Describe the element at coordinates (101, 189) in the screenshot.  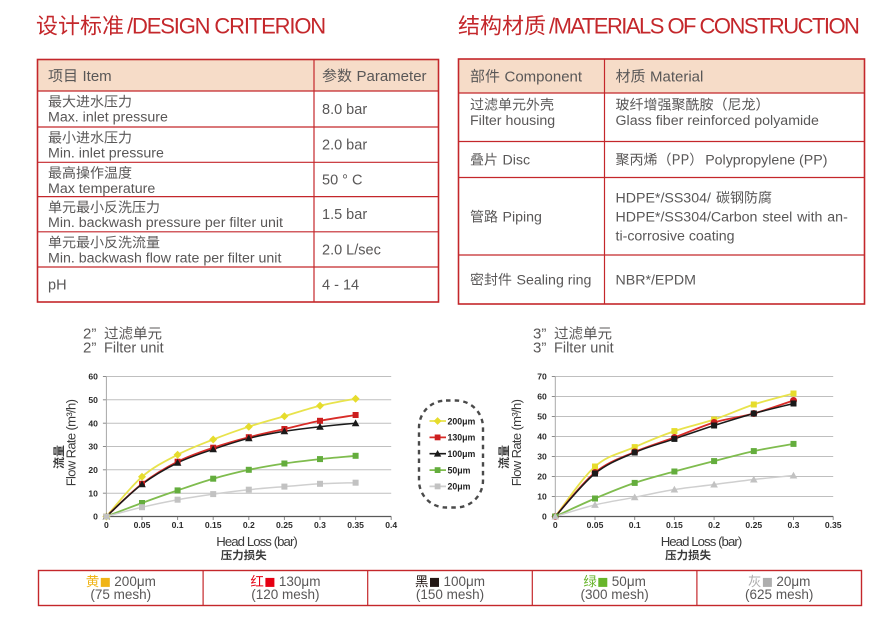
I see `svg-text: Max temperature` at that location.